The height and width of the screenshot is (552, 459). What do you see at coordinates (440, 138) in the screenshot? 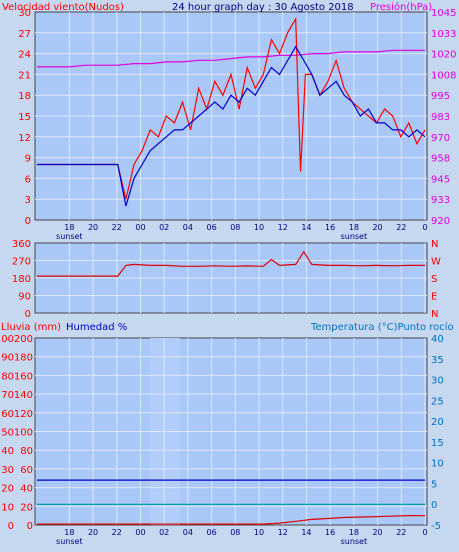
I see `tick-label: 970` at bounding box center [440, 138].